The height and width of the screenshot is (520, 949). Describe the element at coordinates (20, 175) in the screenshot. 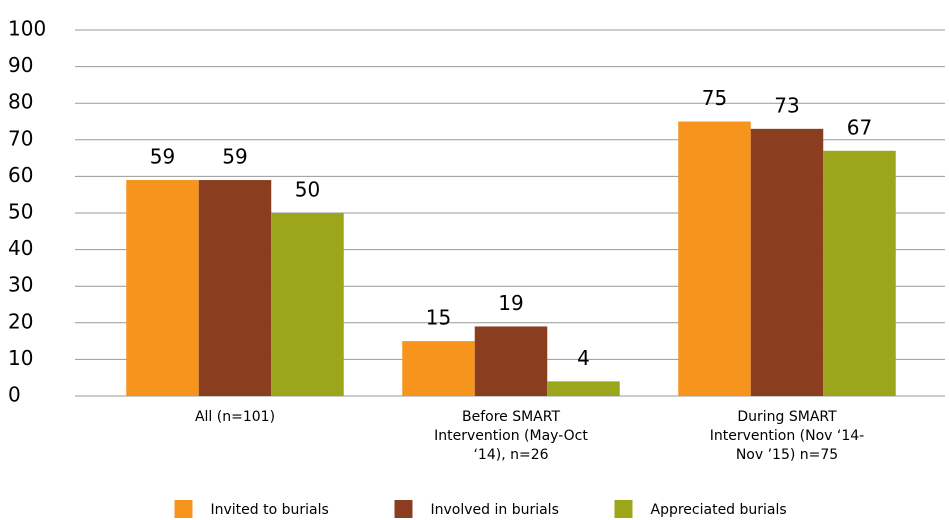

I see `y-tick-label: 60` at that location.